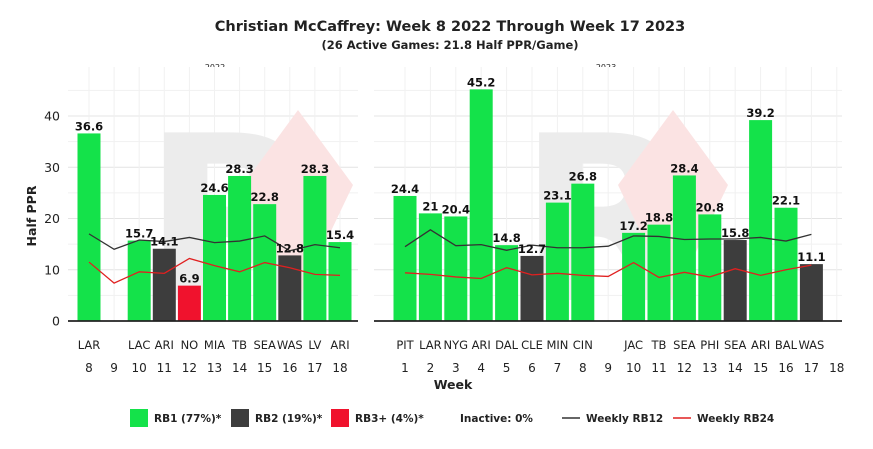 The width and height of the screenshot is (873, 449). Describe the element at coordinates (449, 45) in the screenshot. I see `chart-subtitle: (26 Active Games: 21.8 Half PPR/Game)` at that location.